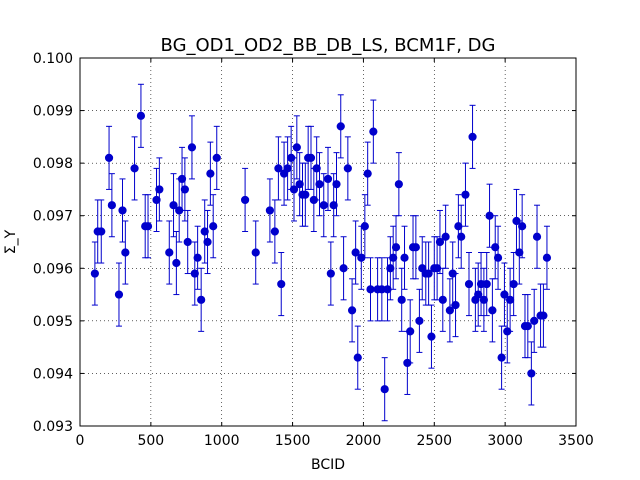 Image resolution: width=640 pixels, height=480 pixels. What do you see at coordinates (434, 441) in the screenshot?
I see `x-tick-label: 2500` at bounding box center [434, 441].